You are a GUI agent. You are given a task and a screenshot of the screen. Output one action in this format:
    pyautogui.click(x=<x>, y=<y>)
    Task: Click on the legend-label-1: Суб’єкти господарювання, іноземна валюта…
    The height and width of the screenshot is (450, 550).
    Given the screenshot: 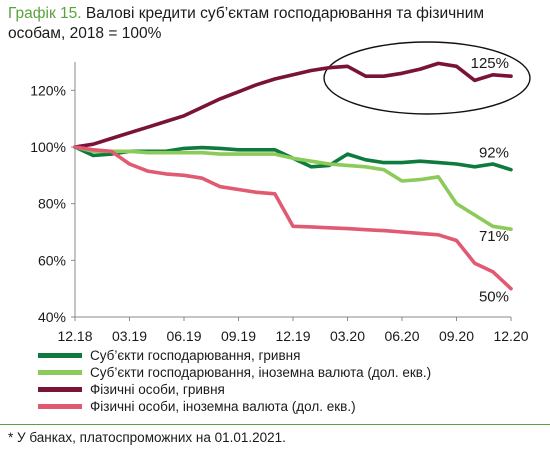 What is the action you would take?
    pyautogui.click(x=261, y=372)
    